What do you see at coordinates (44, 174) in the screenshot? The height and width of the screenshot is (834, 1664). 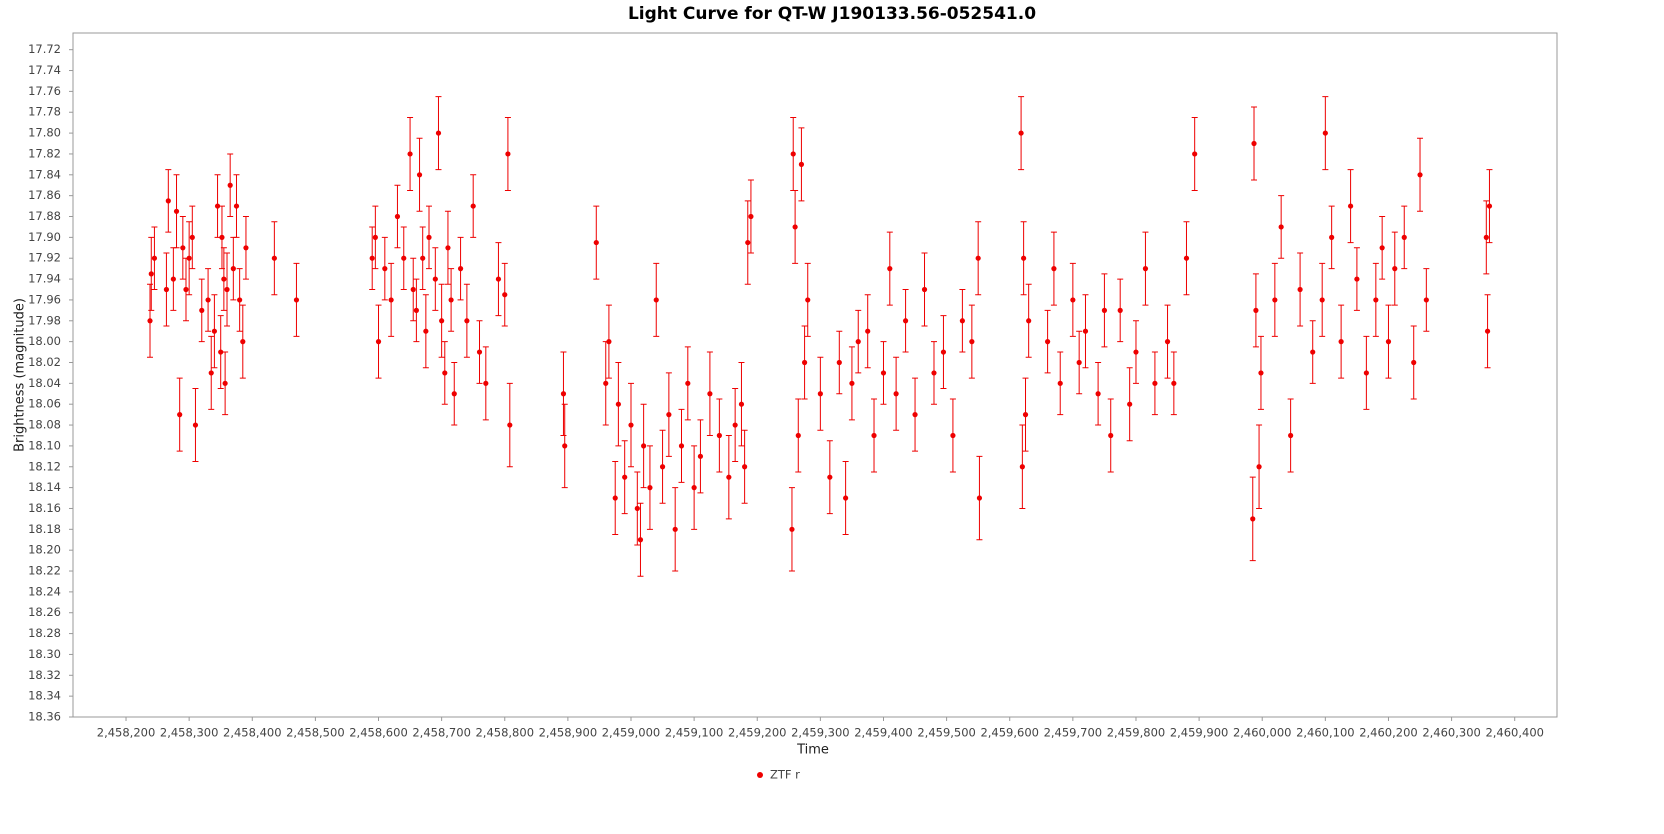 I see `y-tick-label: 17.84` at bounding box center [44, 174].